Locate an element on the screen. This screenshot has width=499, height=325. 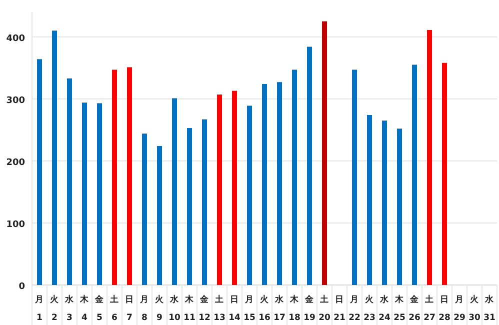
x-tick-label: 火 9 is located at coordinates (160, 308).